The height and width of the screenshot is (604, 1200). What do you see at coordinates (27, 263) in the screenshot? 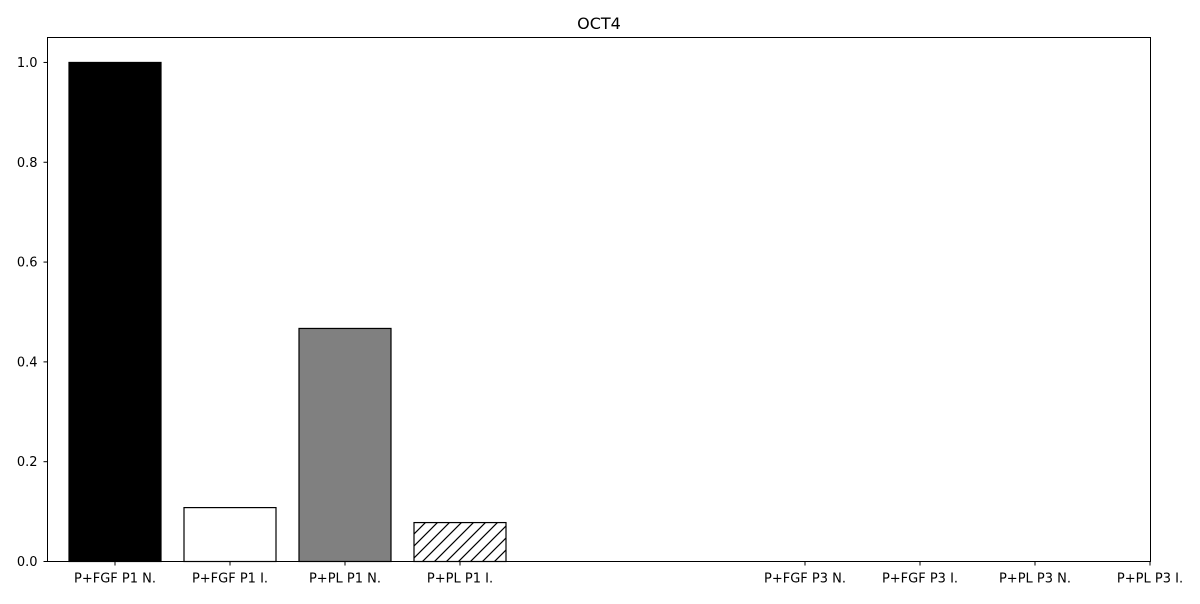
I see `y-tick-label: 0.6` at bounding box center [27, 263].